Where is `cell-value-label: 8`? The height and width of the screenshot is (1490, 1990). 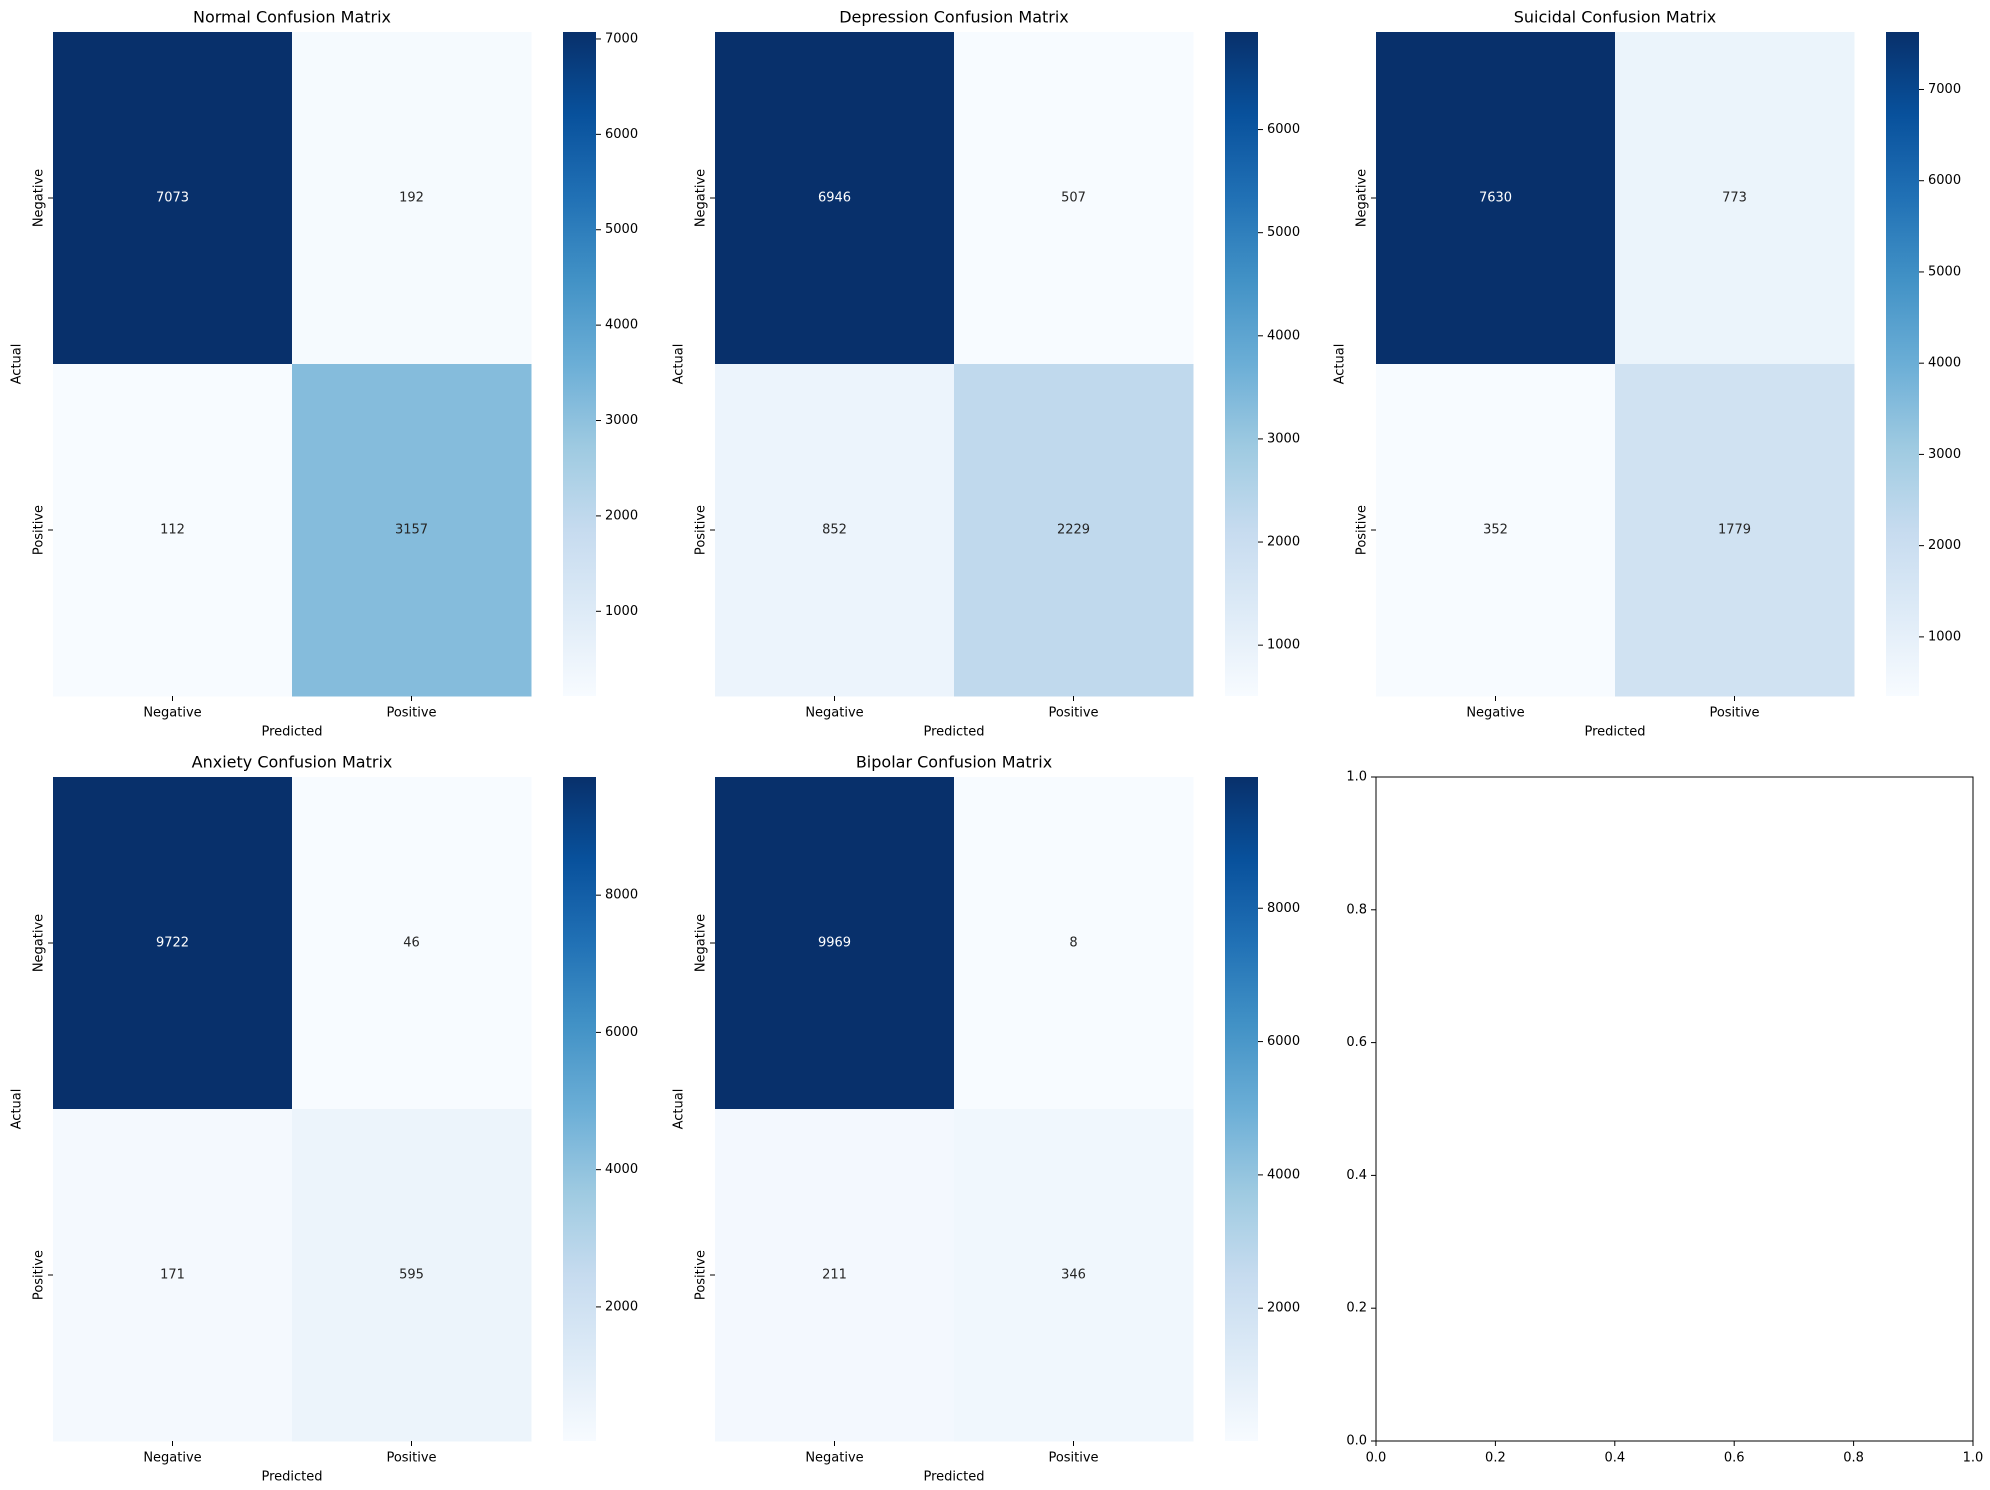 cell-value-label: 8 is located at coordinates (1073, 943).